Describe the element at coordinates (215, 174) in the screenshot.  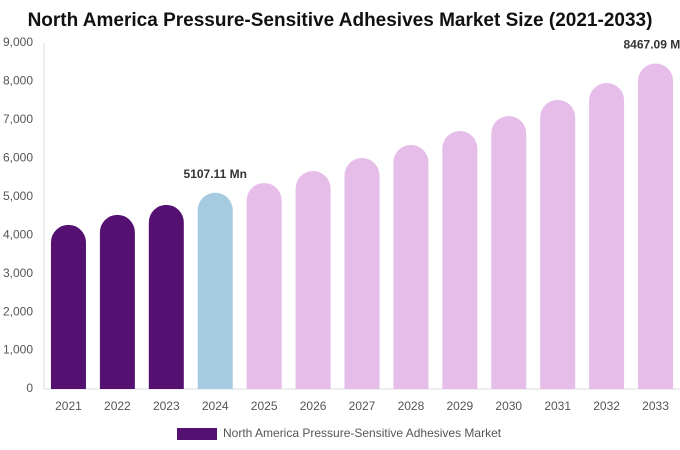
I see `value-label: 5107.11 Mn` at that location.